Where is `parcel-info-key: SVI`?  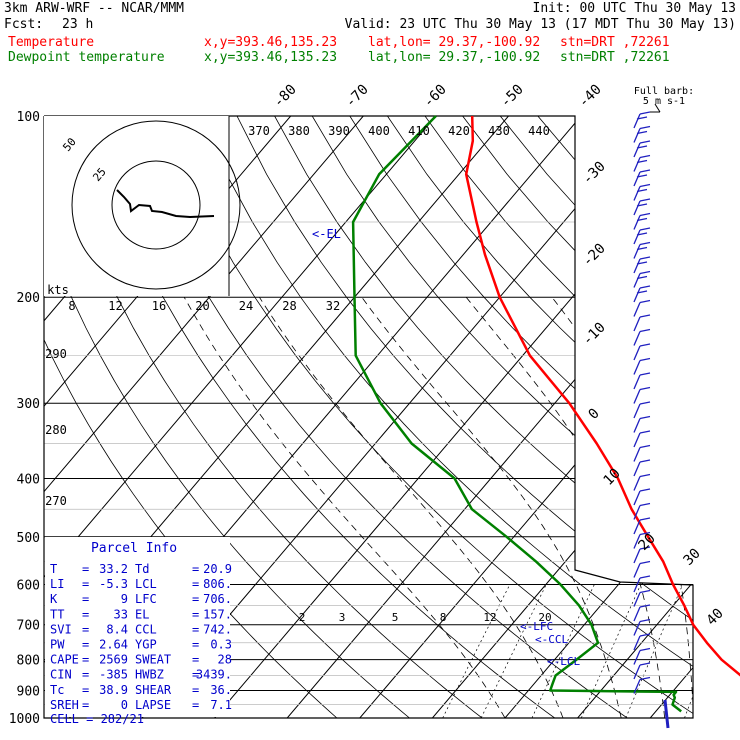 parcel-info-key: SVI is located at coordinates (61, 629).